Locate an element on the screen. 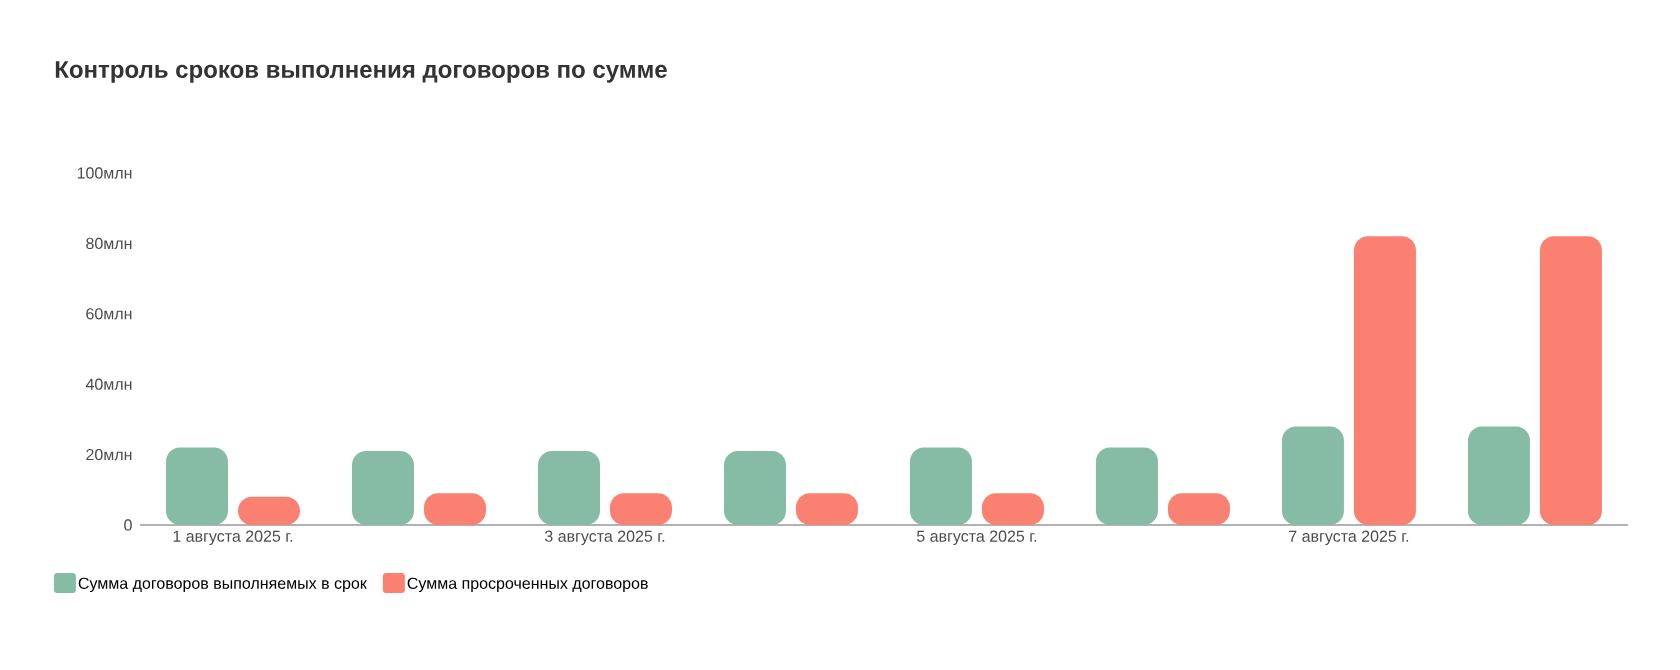 The image size is (1680, 670). chart-title: Контроль сроков выполнения договоров по сумме is located at coordinates (361, 72).